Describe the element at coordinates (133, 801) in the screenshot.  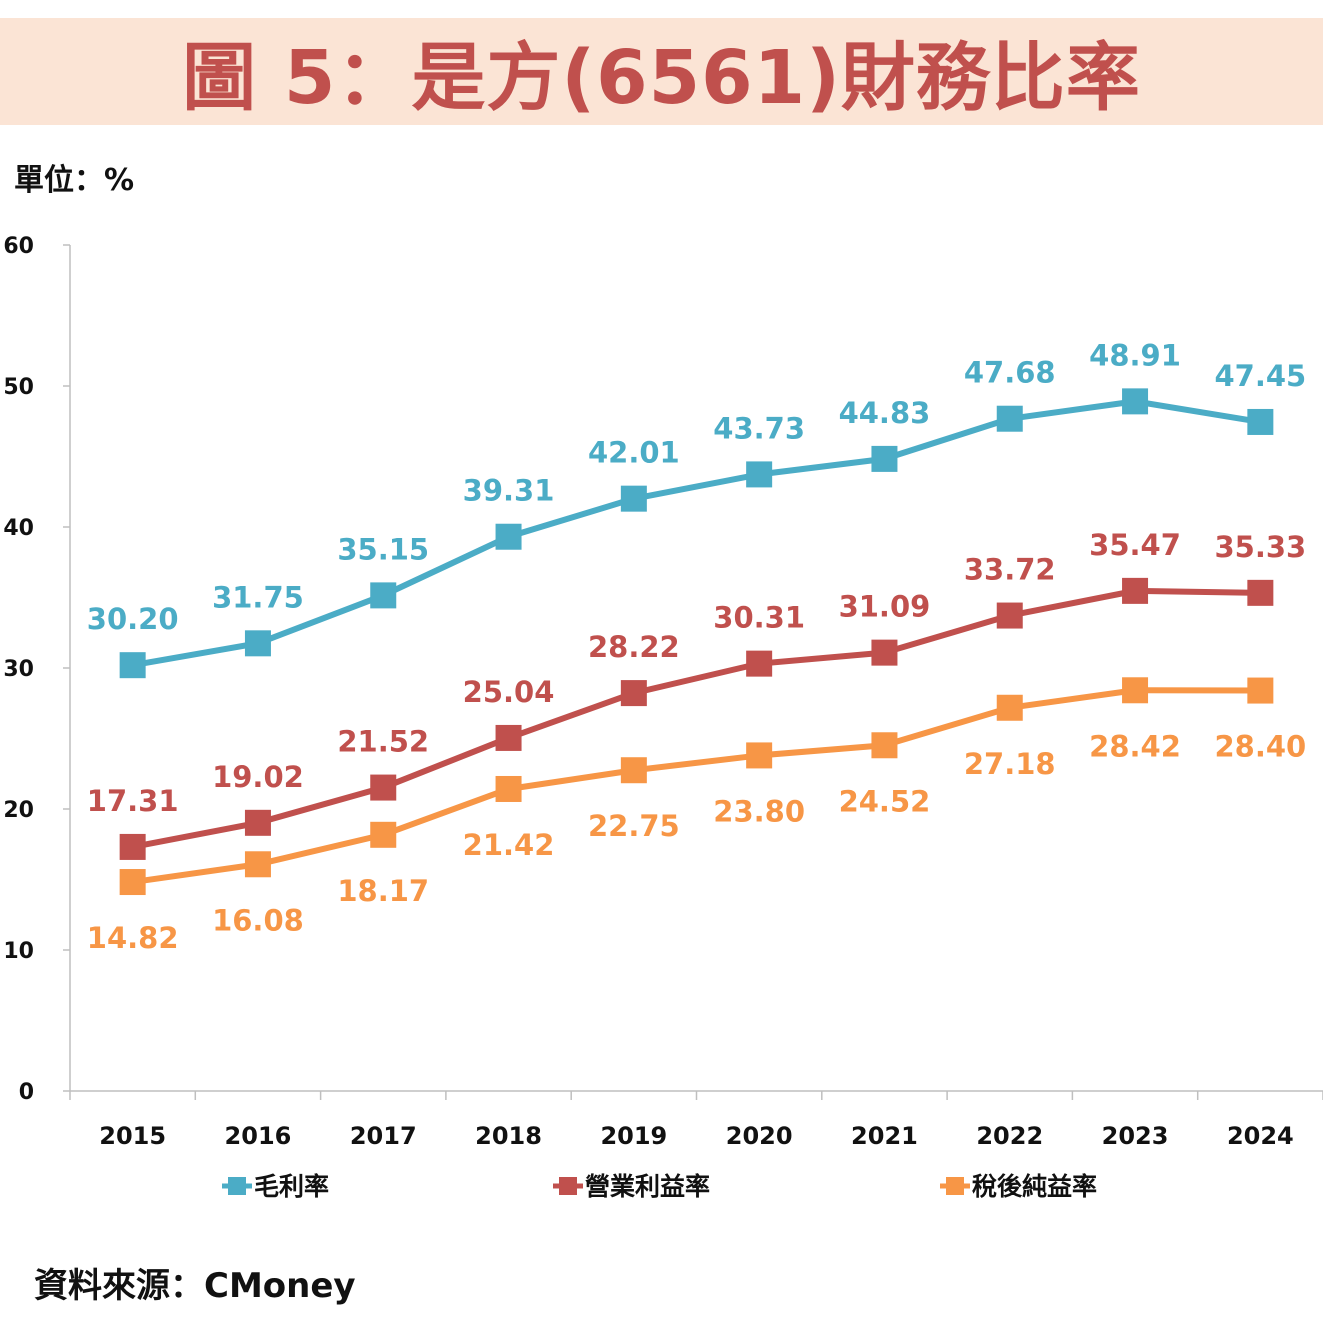
I see `data-label: 17.31` at that location.